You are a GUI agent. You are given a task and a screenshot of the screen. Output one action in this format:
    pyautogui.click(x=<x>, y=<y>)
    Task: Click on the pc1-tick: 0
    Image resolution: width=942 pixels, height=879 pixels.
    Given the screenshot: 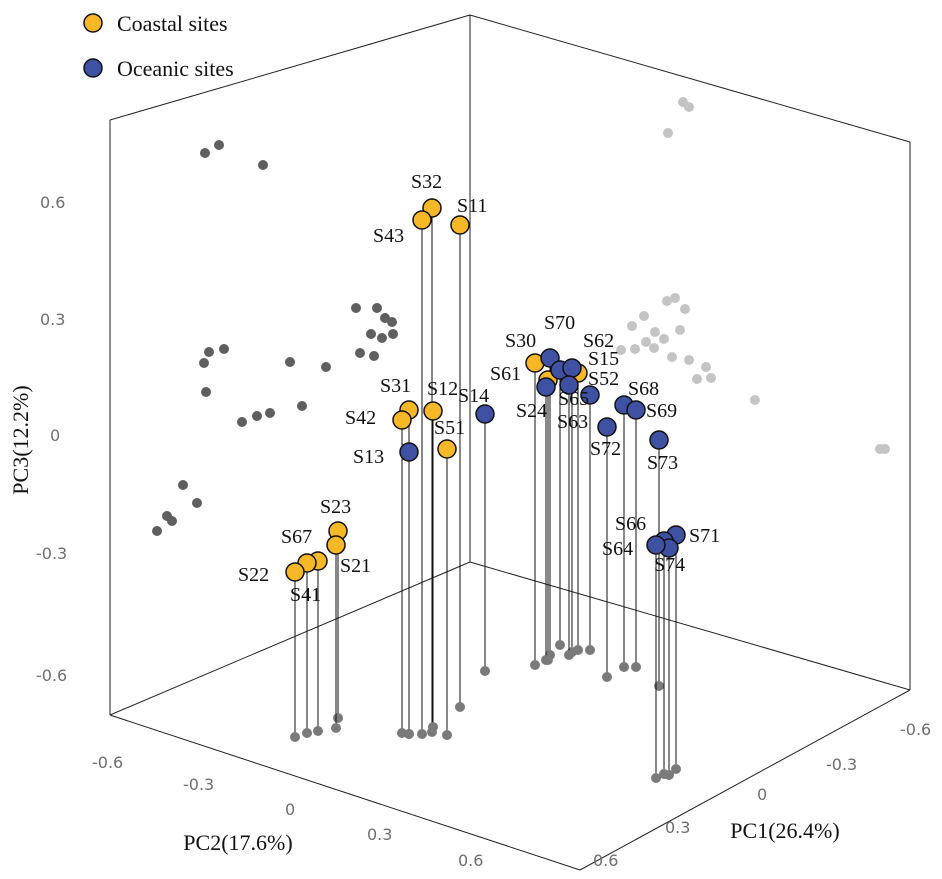 What is the action you would take?
    pyautogui.click(x=762, y=794)
    